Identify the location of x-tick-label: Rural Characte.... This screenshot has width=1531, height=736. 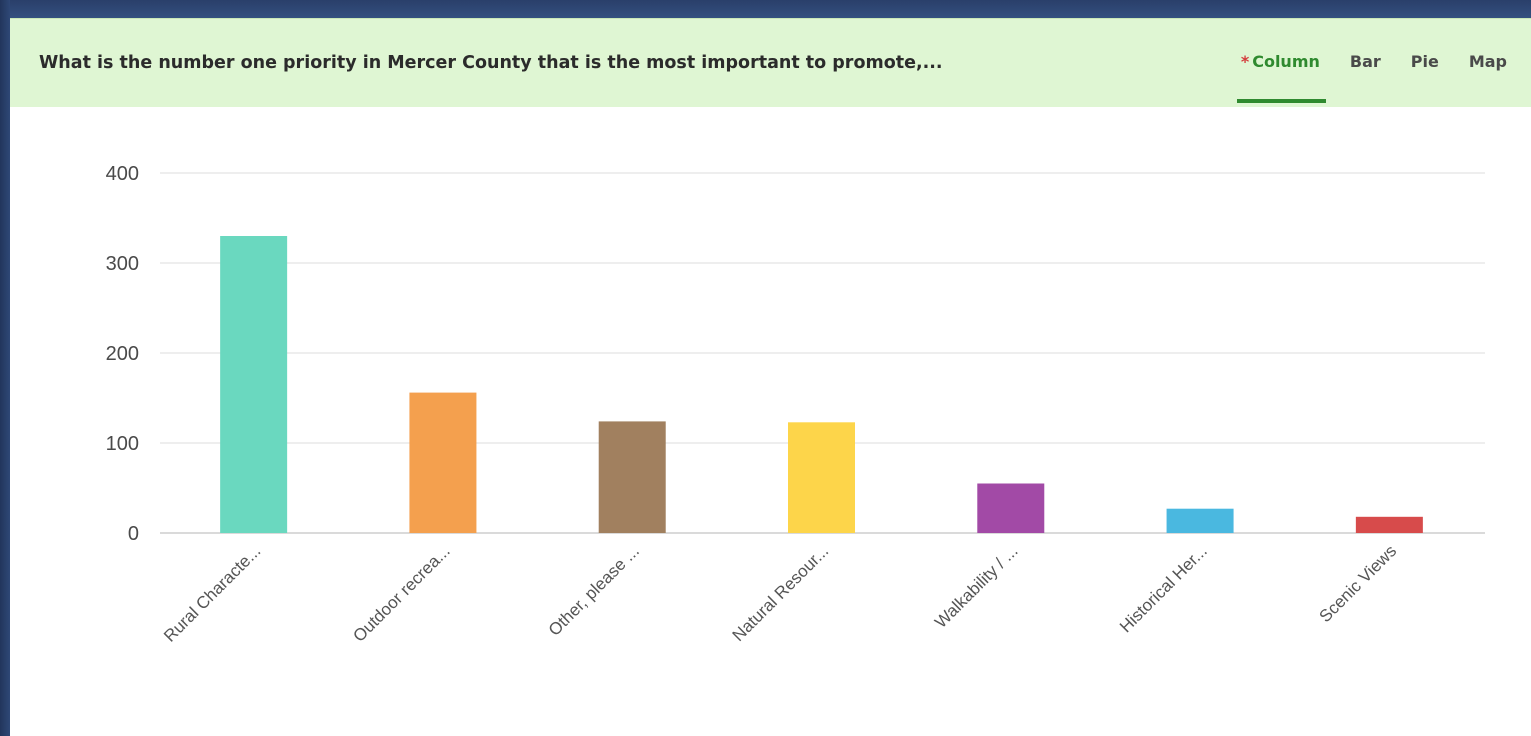
(212, 593).